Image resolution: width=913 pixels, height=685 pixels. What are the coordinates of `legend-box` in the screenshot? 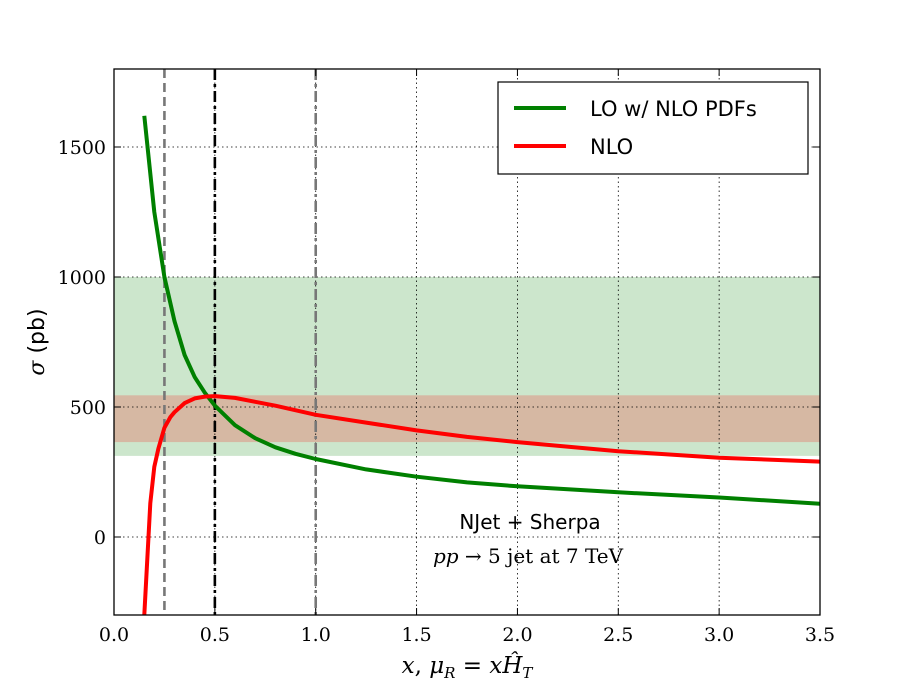 It's located at (653, 128).